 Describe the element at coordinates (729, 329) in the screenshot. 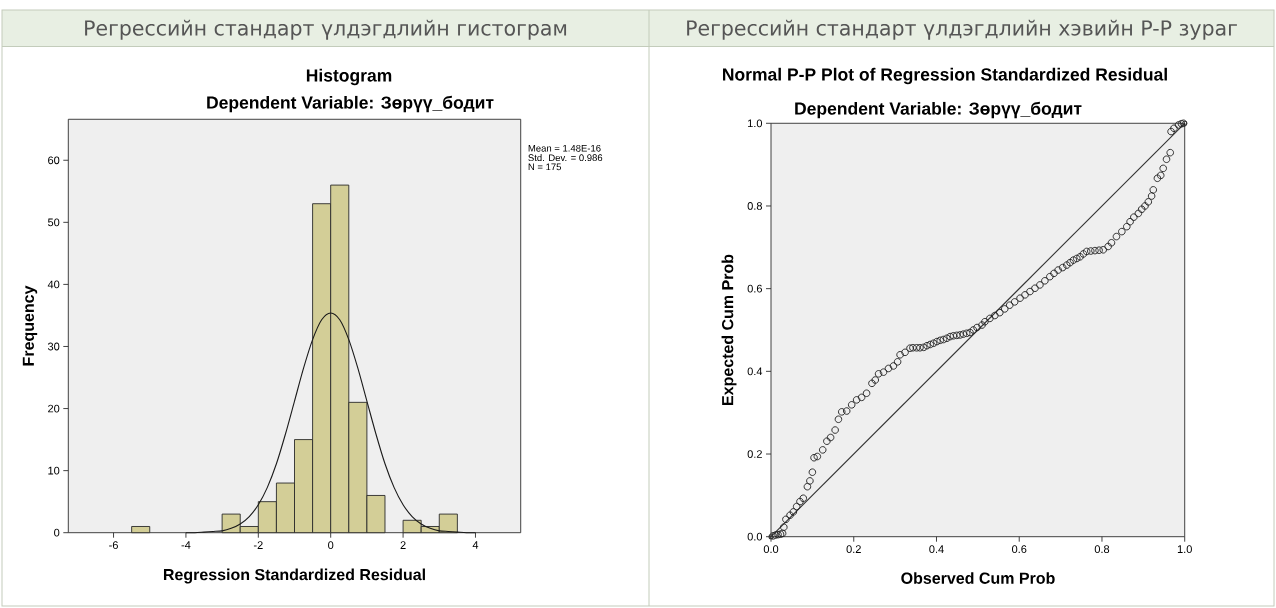

I see `y-axis-title: Expected Cum Prob` at that location.